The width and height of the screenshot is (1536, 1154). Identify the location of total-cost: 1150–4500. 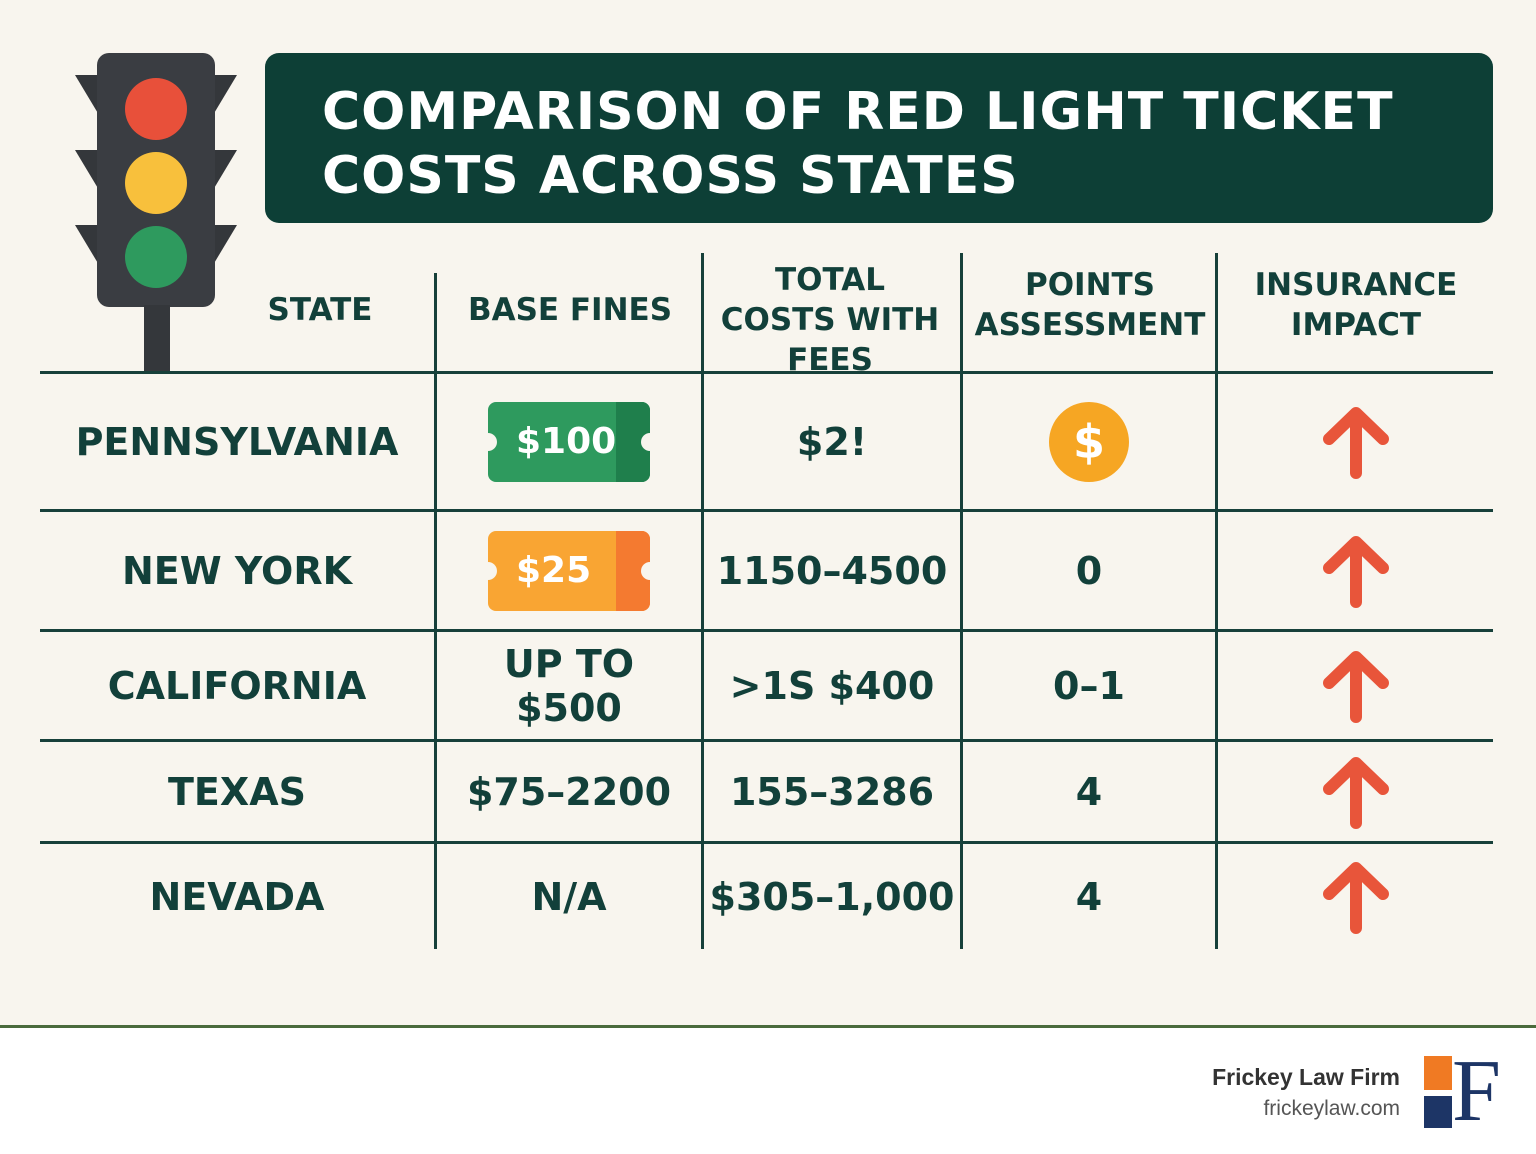
(832, 570).